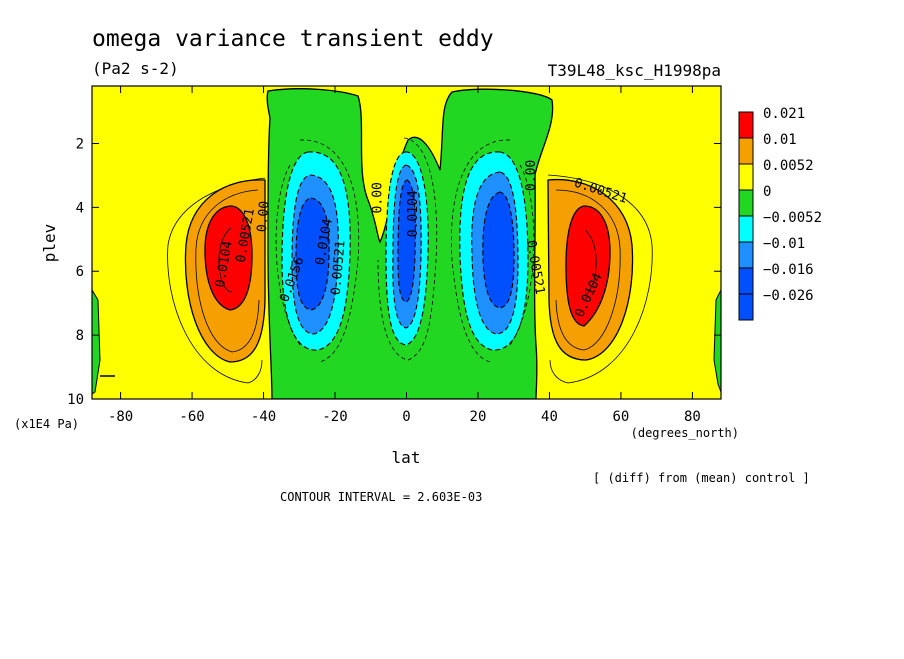  Describe the element at coordinates (339, 268) in the screenshot. I see `contour-label: 0.00521` at that location.